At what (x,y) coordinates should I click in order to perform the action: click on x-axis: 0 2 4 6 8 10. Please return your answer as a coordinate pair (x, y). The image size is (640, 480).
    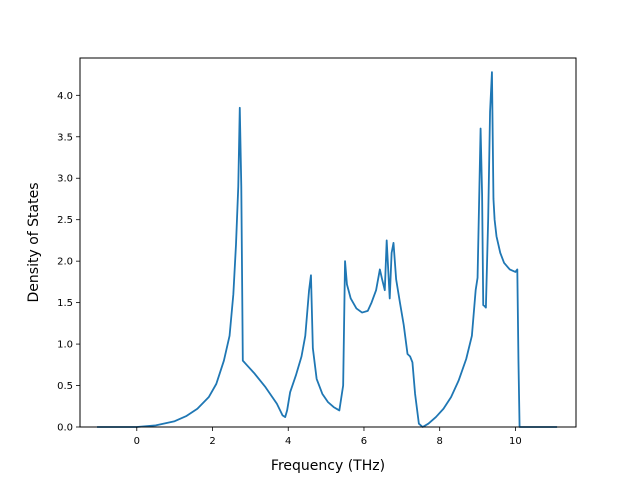
    Looking at the image, I should click on (328, 437).